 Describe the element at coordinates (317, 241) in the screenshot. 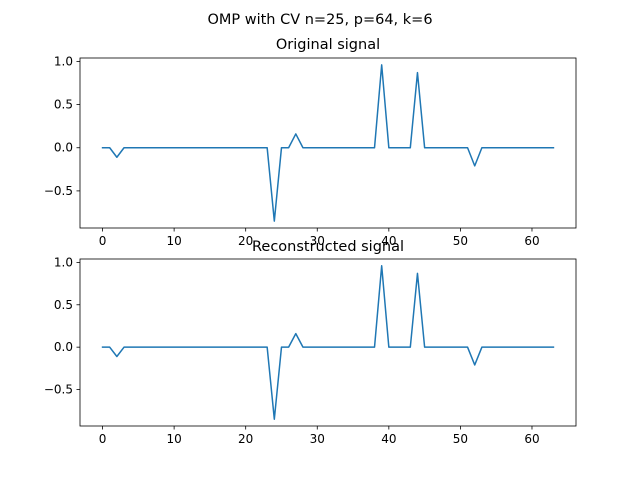

I see `original-signal-xtick-label: 30` at that location.